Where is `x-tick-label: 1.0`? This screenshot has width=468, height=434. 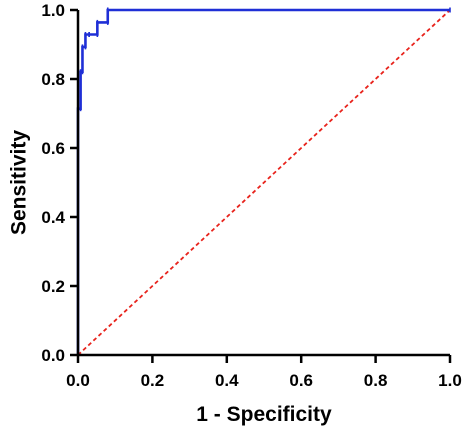 x-tick-label: 1.0 is located at coordinates (450, 380).